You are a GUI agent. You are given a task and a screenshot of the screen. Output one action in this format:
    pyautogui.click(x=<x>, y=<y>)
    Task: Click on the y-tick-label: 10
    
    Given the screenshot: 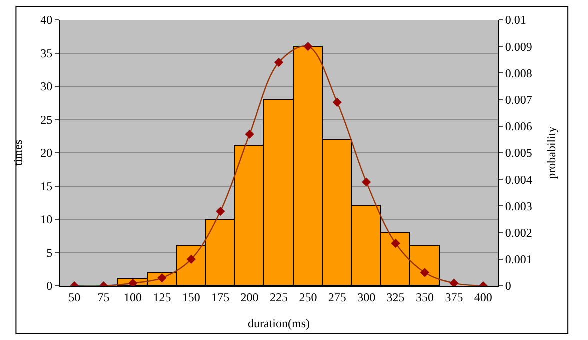 What is the action you would take?
    pyautogui.click(x=46, y=219)
    